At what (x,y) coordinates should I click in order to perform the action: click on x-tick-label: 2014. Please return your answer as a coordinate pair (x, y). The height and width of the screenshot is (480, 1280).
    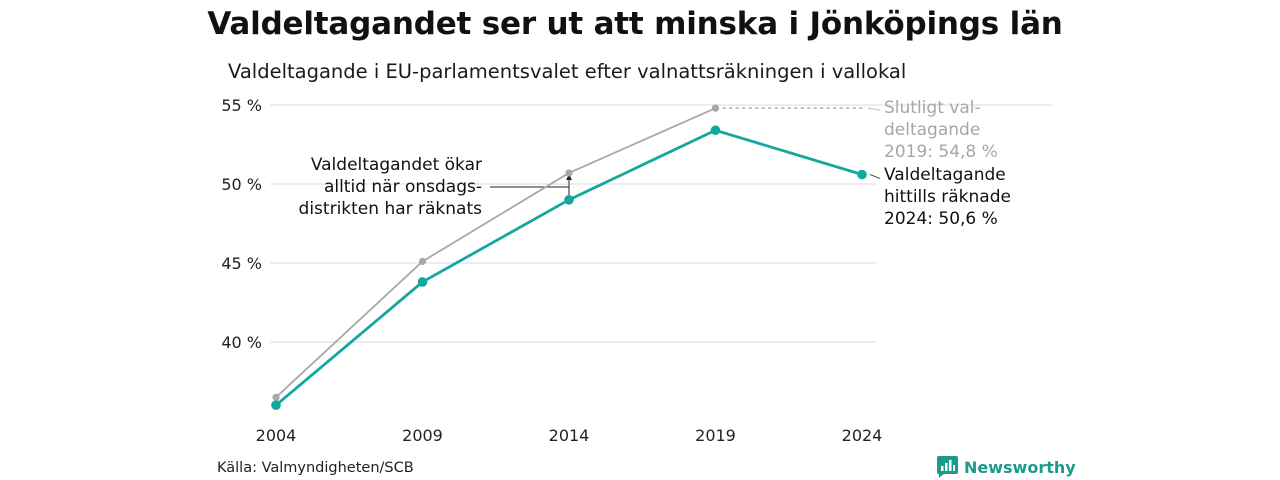
    Looking at the image, I should click on (569, 435).